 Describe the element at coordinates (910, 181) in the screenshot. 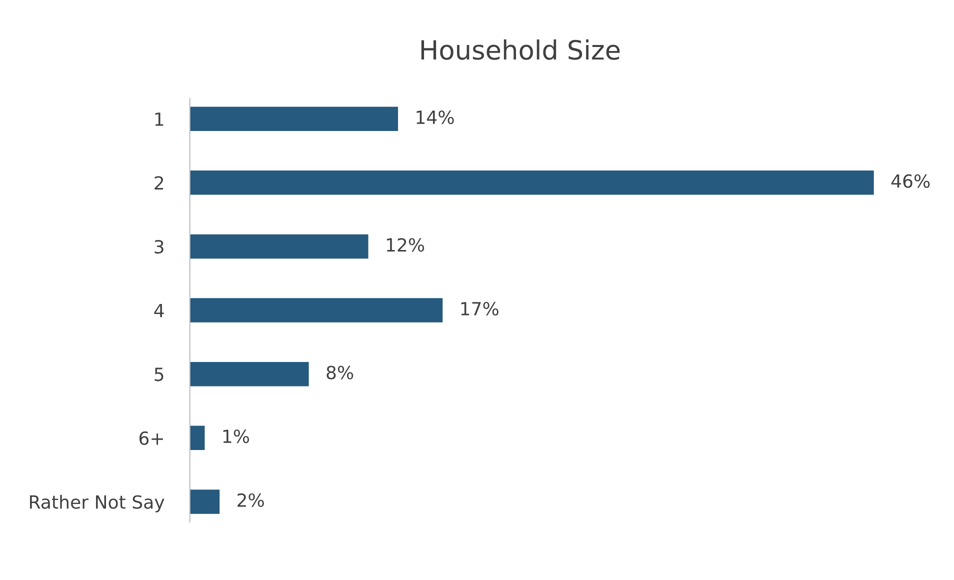

I see `data-label: 46%` at that location.